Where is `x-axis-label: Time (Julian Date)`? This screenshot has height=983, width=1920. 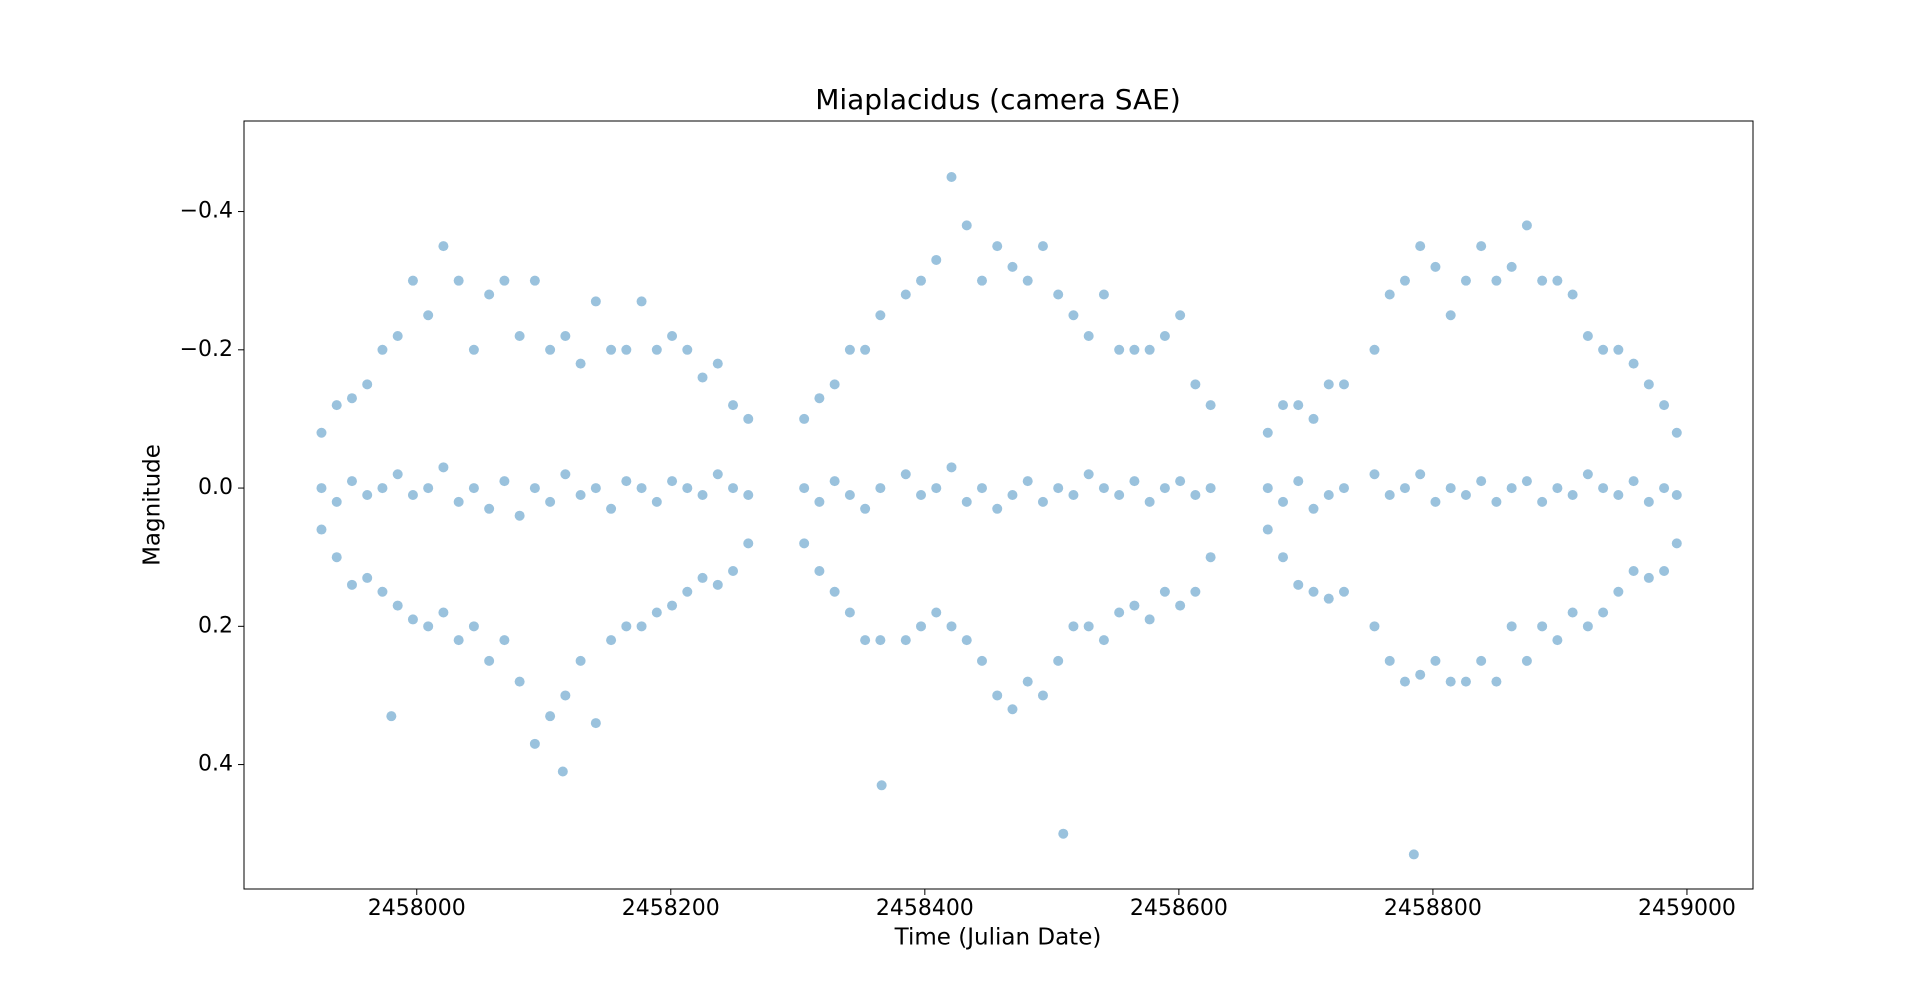
x-axis-label: Time (Julian Date) is located at coordinates (998, 938).